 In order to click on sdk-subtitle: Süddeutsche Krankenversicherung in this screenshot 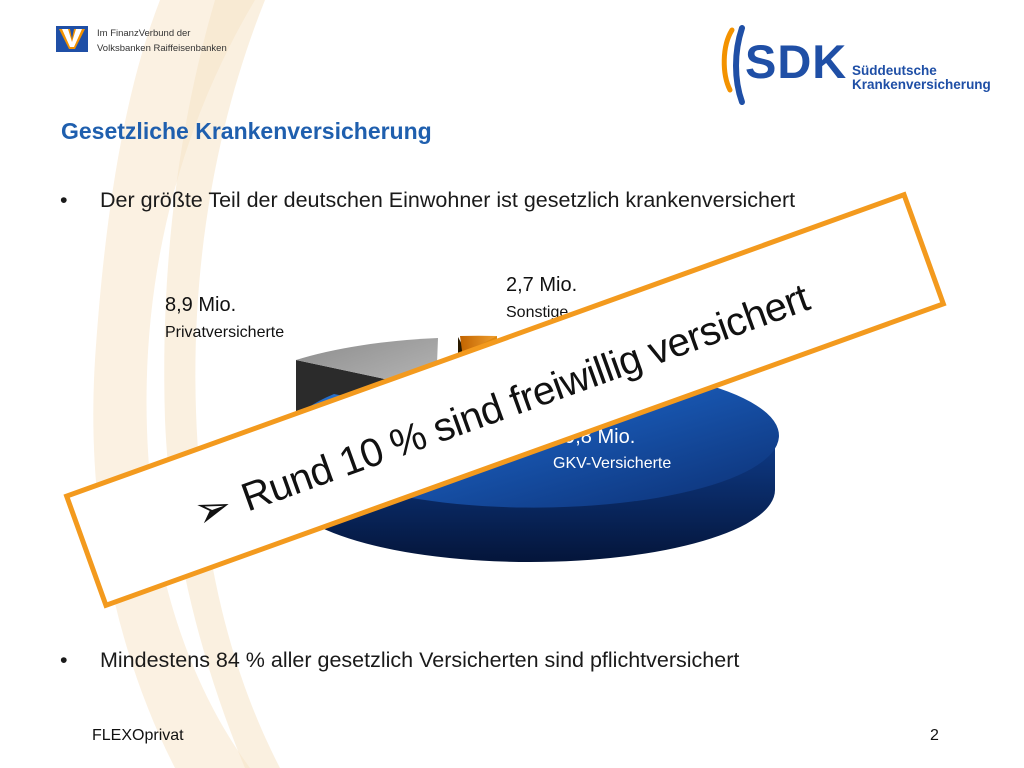, I will do `click(921, 78)`.